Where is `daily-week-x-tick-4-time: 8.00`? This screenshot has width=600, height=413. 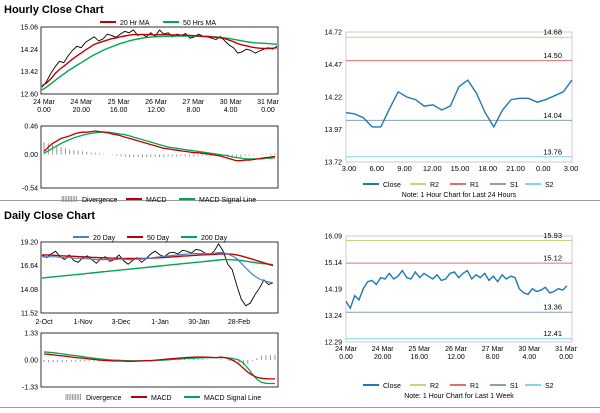
daily-week-x-tick-4-time: 8.00 is located at coordinates (493, 357).